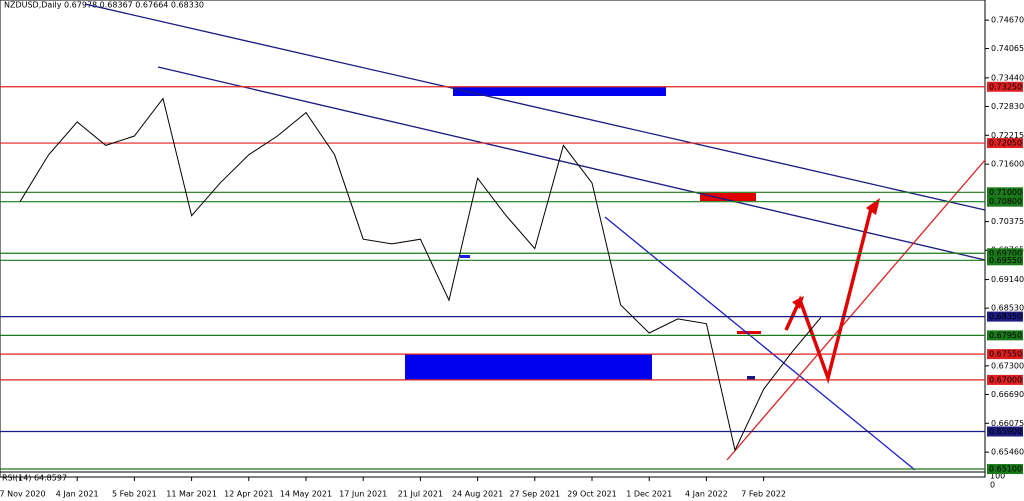  Describe the element at coordinates (363, 494) in the screenshot. I see `x-tick-label: 17 Jun 2021` at that location.